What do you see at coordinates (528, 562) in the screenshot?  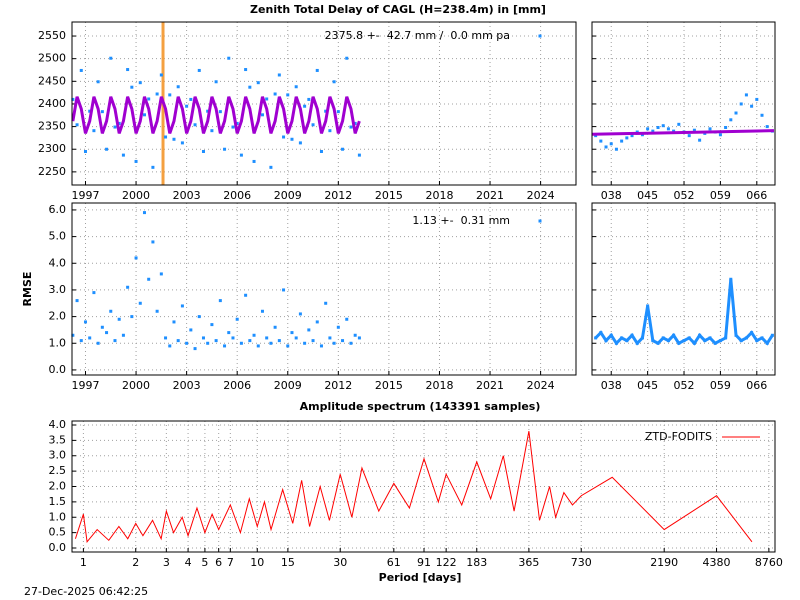 I see `x-tick-label: 365` at bounding box center [528, 562].